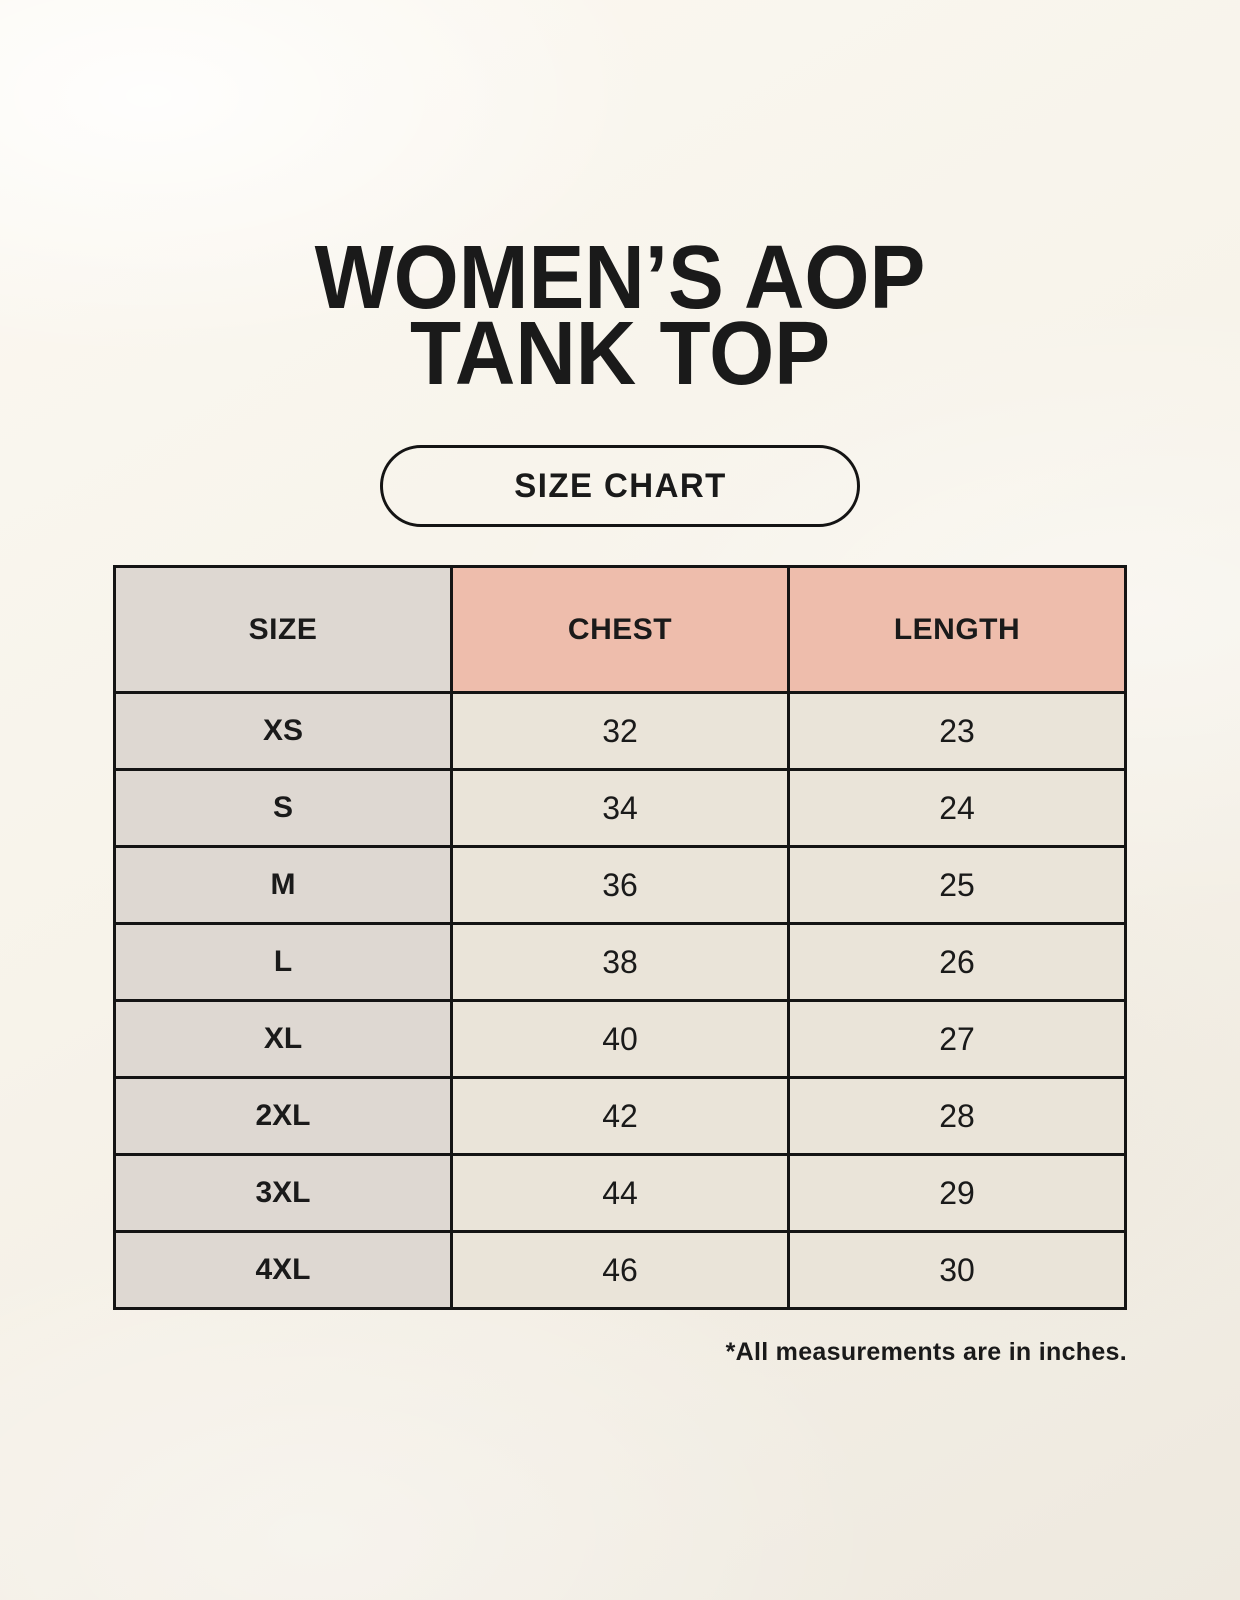  I want to click on size-chart-badge: SIZE CHART, so click(620, 486).